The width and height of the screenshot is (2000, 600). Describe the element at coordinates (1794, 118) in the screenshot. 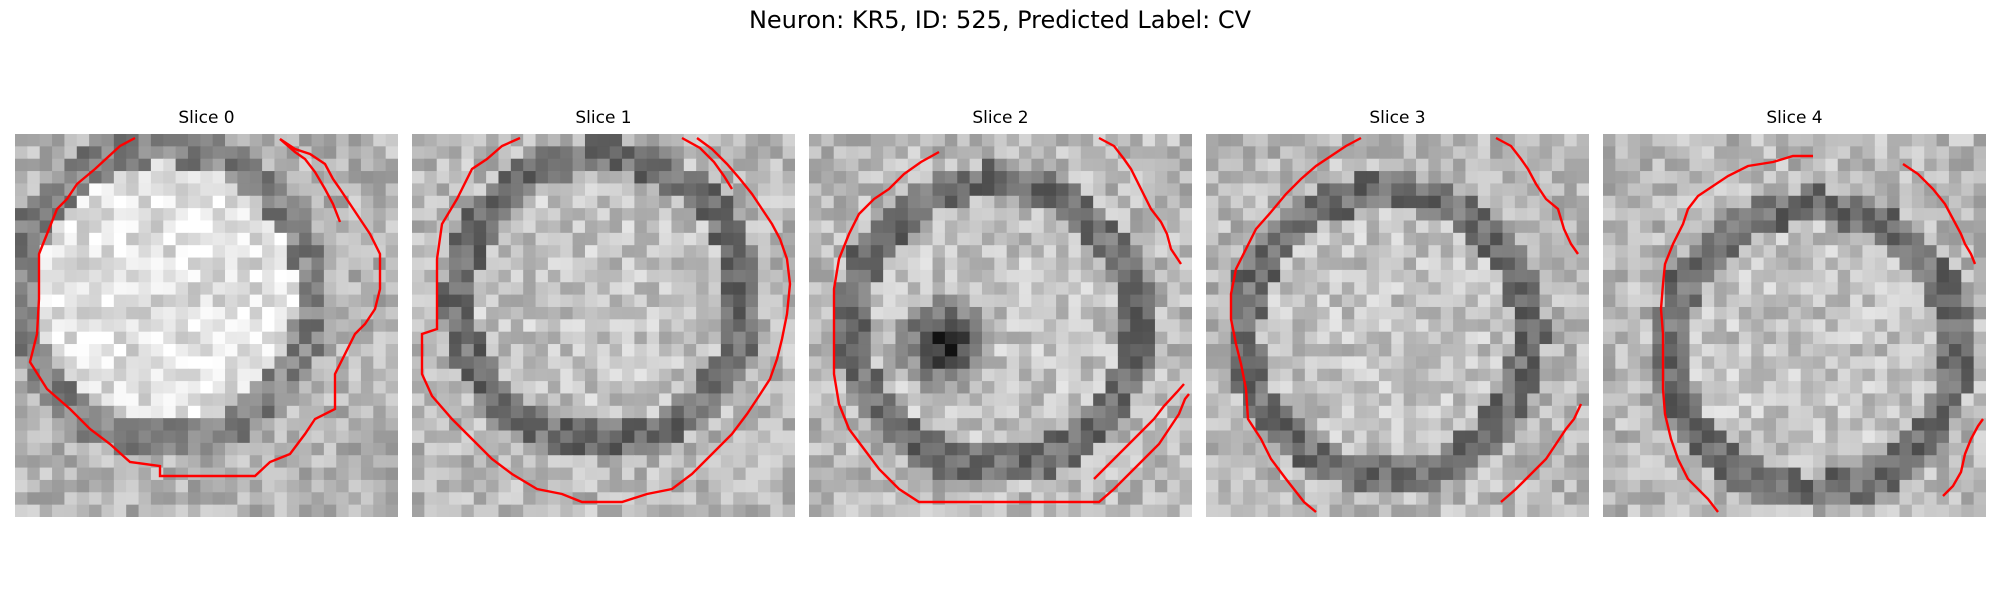

I see `slice-title: Slice 4` at that location.